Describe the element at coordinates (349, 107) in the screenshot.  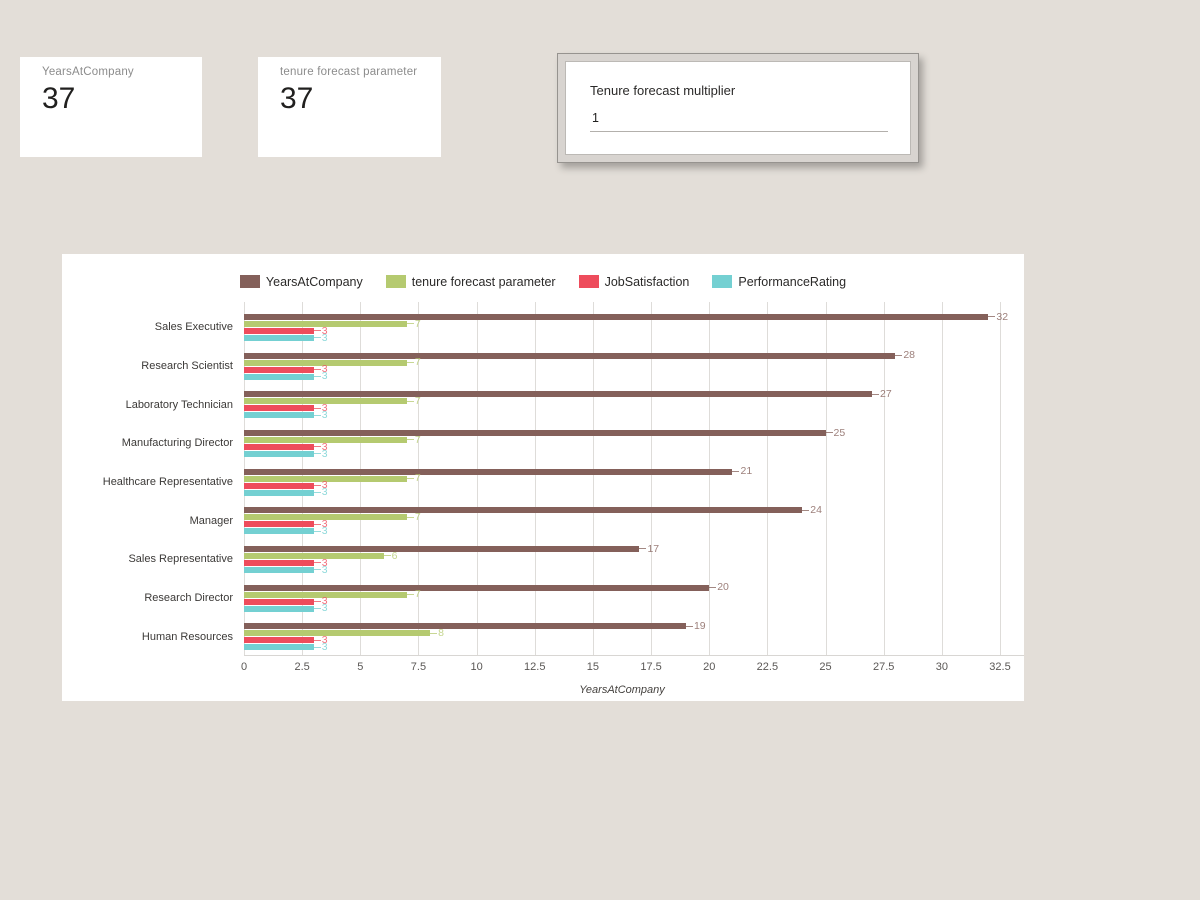
I see `kpi-card-tenure-forecast-parameter: tenure forecast parameter 37` at that location.